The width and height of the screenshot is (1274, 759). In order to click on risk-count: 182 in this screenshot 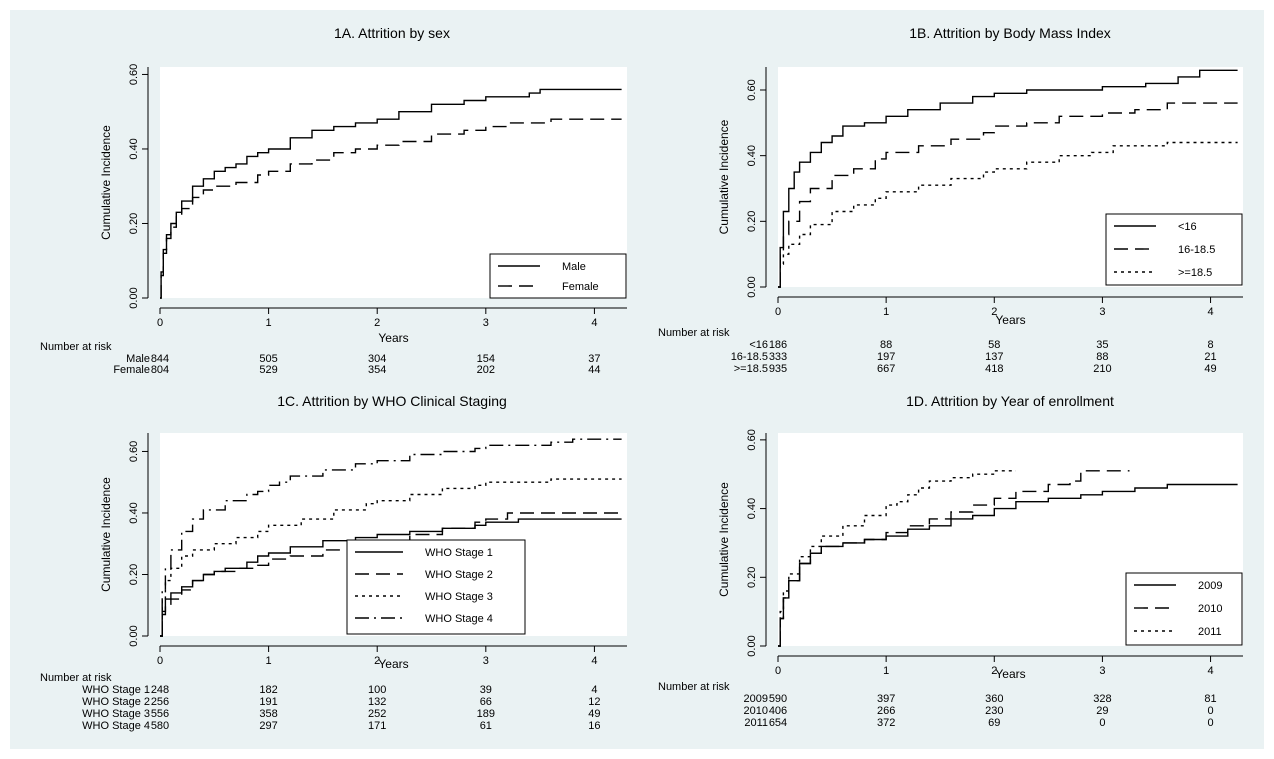, I will do `click(268, 690)`.